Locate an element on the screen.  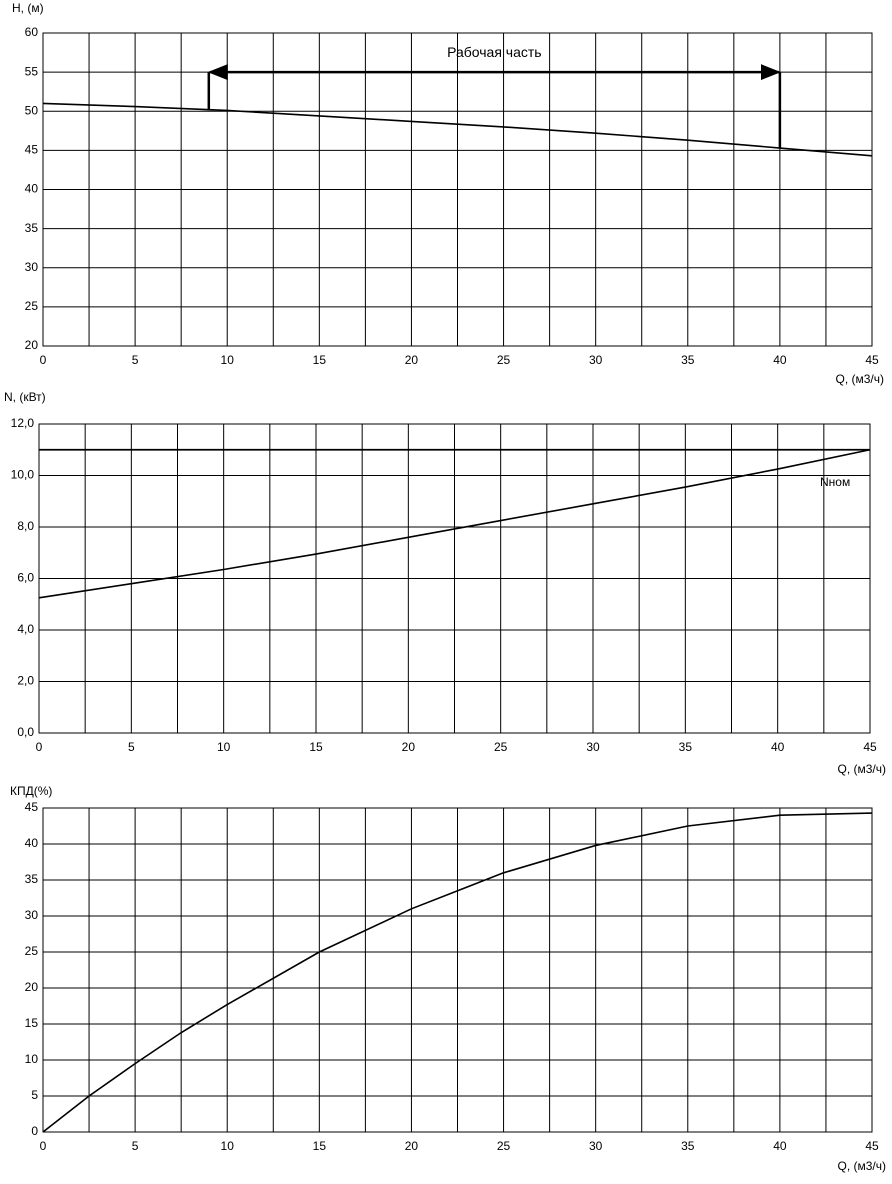
y-tick-label: 60 is located at coordinates (32, 32).